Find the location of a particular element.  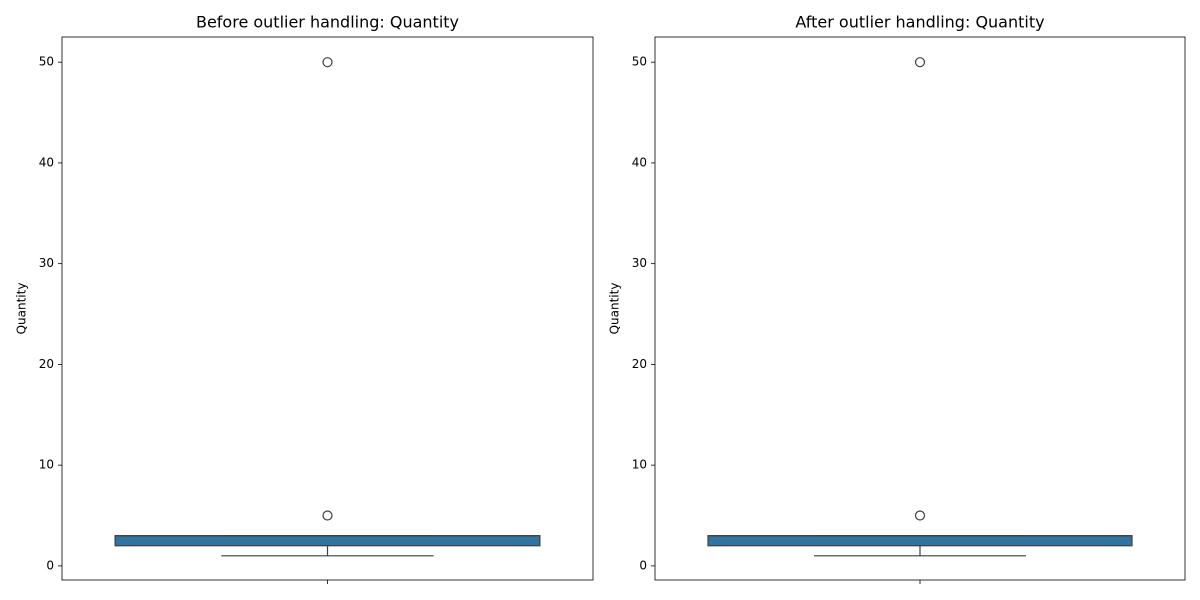

chart-title: Before outlier handling: Quantity is located at coordinates (327, 22).